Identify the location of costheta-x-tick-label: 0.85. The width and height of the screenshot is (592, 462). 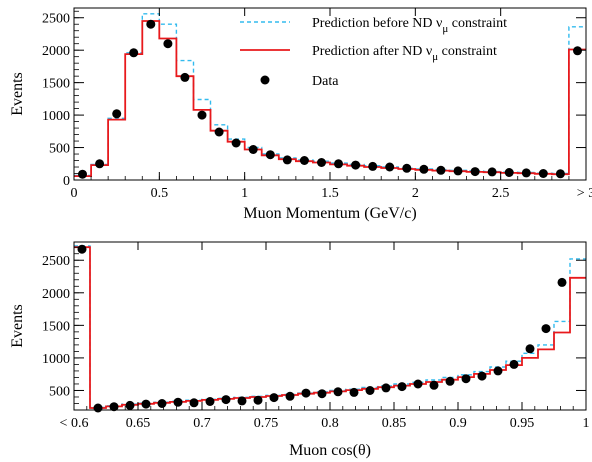
(394, 423).